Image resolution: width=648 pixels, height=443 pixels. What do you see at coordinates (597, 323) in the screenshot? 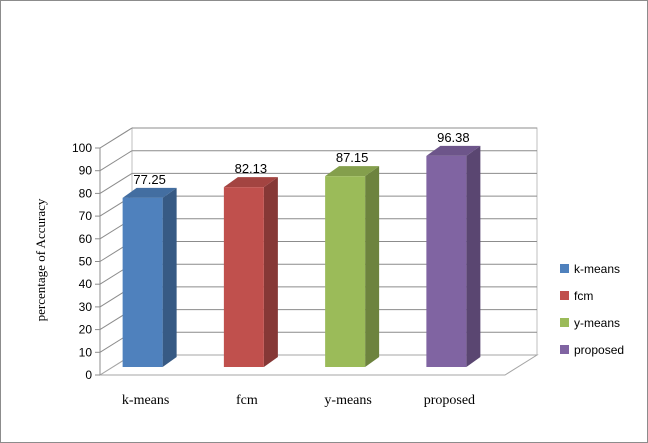
I see `legend-label: y-means` at bounding box center [597, 323].